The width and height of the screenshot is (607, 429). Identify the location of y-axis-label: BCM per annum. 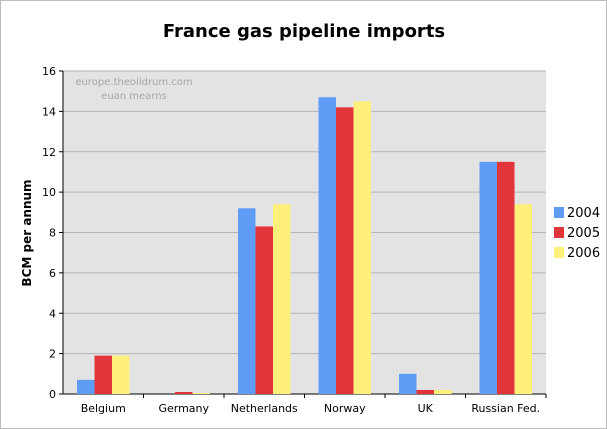
(27, 232).